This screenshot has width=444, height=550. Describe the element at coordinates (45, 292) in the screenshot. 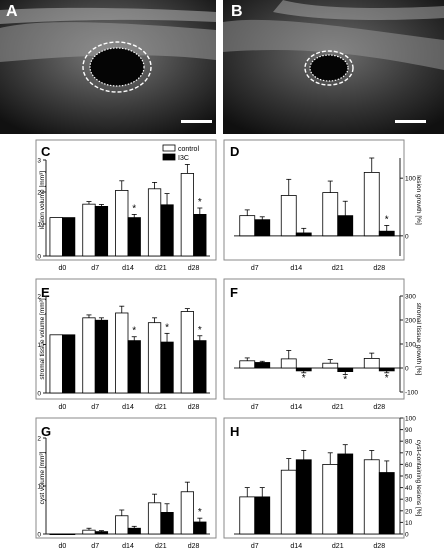

I see `panel-letter-e: E` at that location.